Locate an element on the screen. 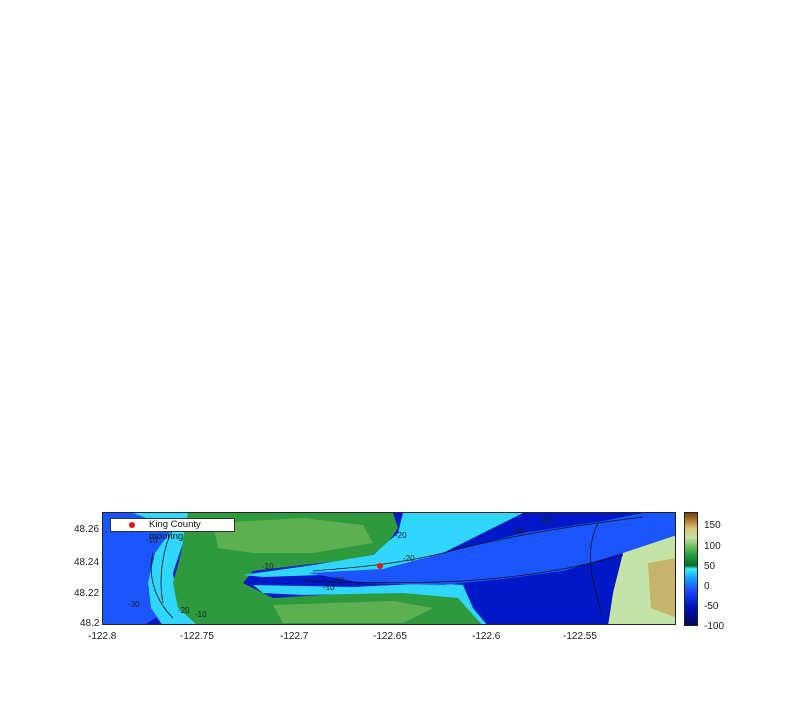  west-shallows is located at coordinates (143, 568).